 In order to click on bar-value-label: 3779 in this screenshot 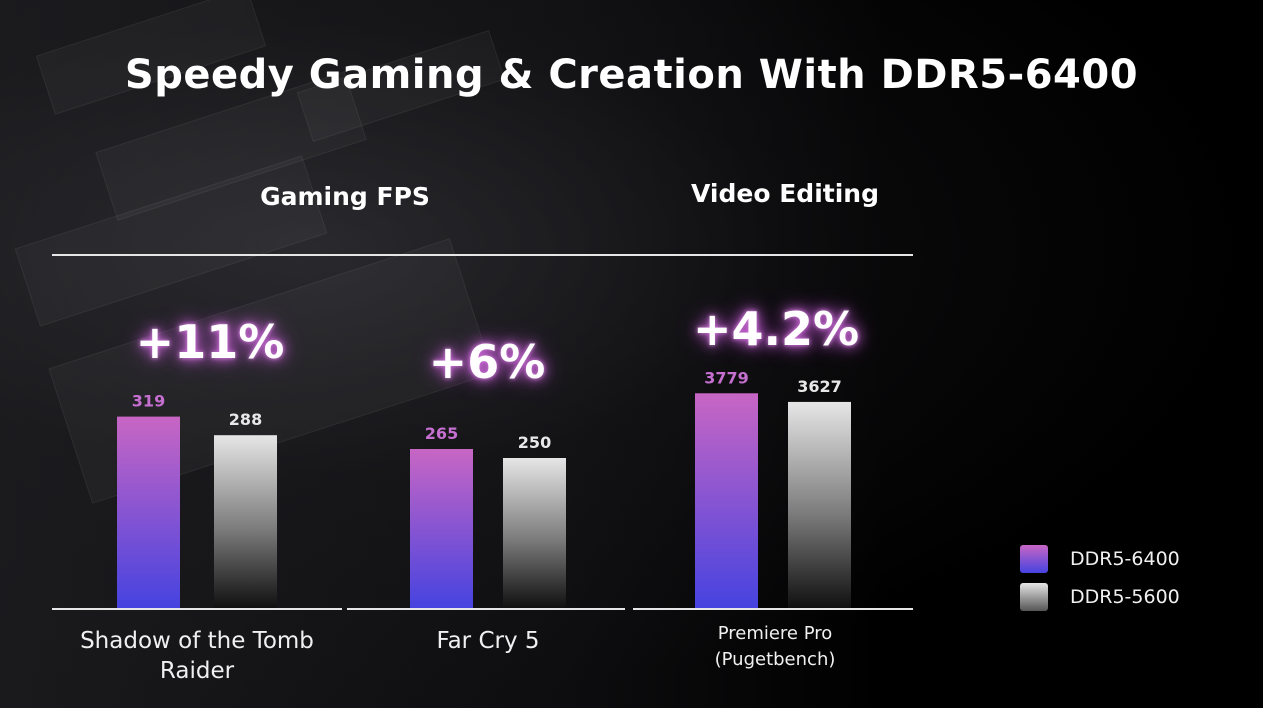, I will do `click(726, 377)`.